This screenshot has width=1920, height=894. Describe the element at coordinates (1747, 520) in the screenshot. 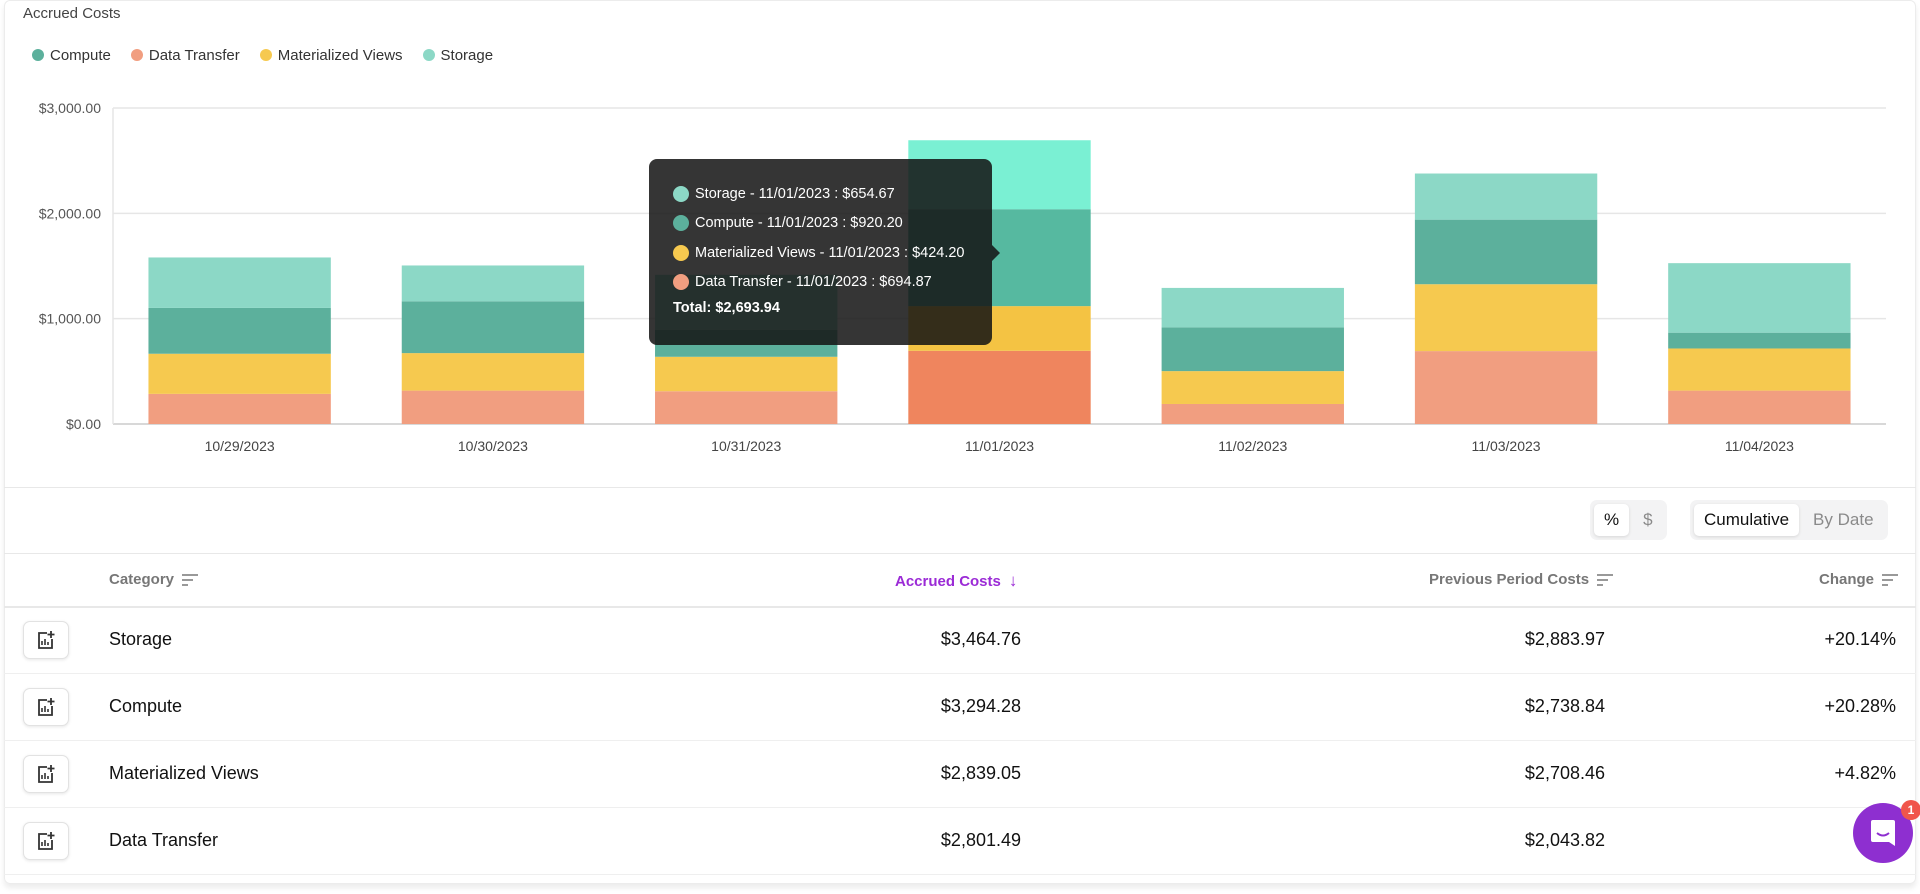

I see `cumulative-toggle: Cumulative` at that location.